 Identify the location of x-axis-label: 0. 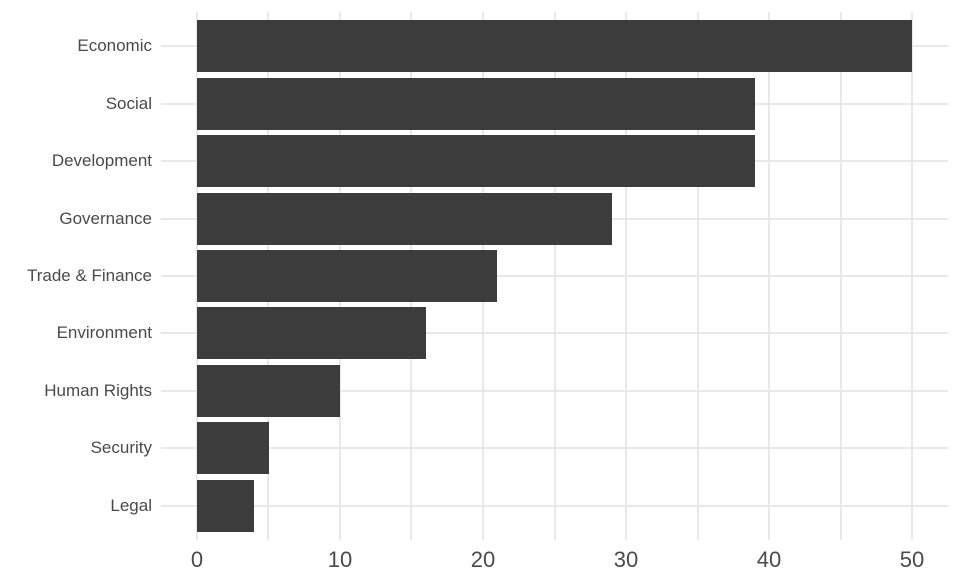
(197, 559).